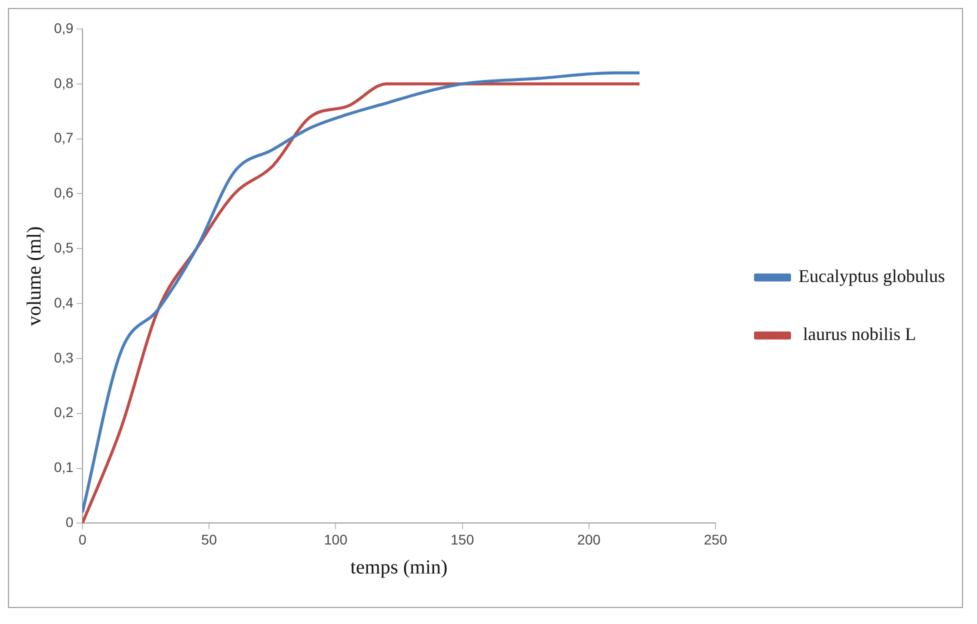 The height and width of the screenshot is (624, 977). Describe the element at coordinates (399, 567) in the screenshot. I see `x-axis-title: temps (min)` at that location.